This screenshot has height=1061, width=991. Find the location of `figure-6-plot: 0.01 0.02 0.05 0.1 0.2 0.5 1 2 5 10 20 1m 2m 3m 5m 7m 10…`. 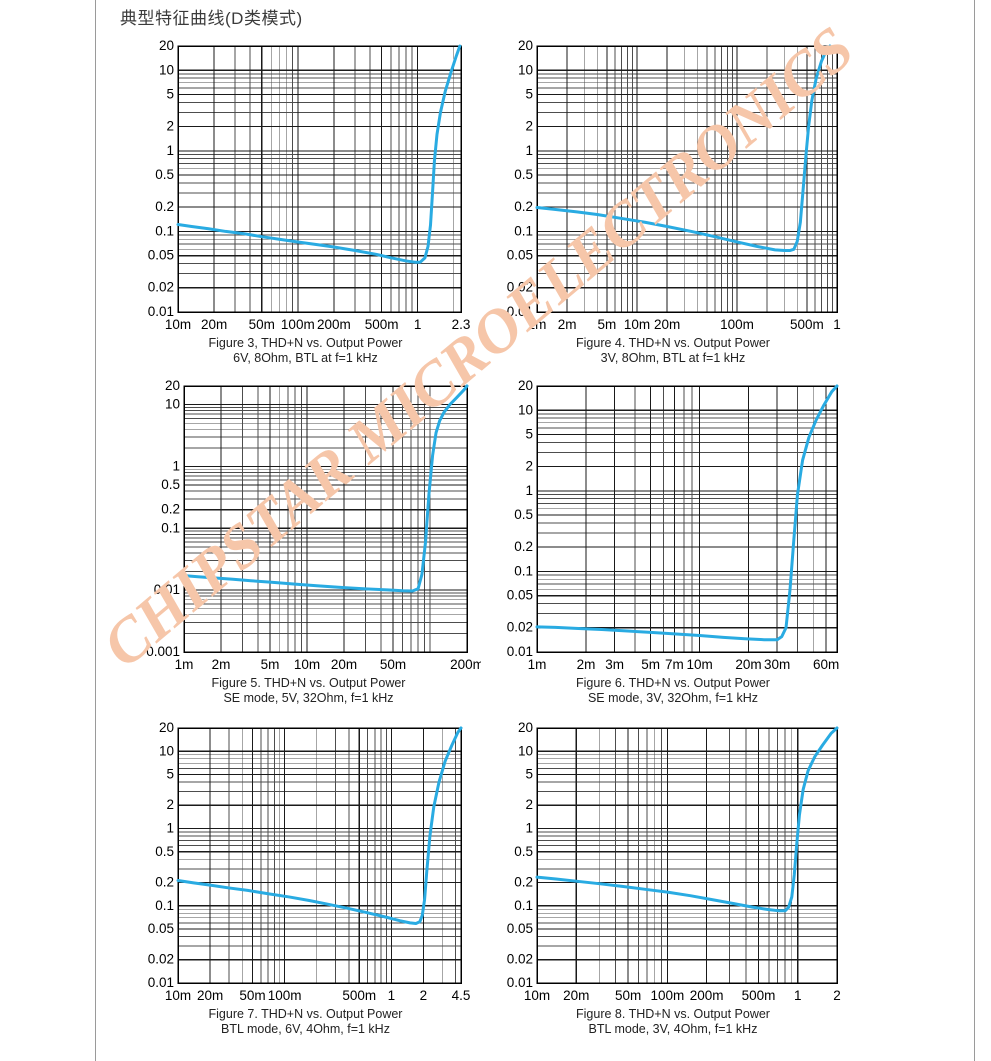

figure-6-plot: 0.01 0.02 0.05 0.1 0.2 0.5 1 2 5 10 20 1m 2m 3m 5m 7m 10… is located at coordinates (673, 526).